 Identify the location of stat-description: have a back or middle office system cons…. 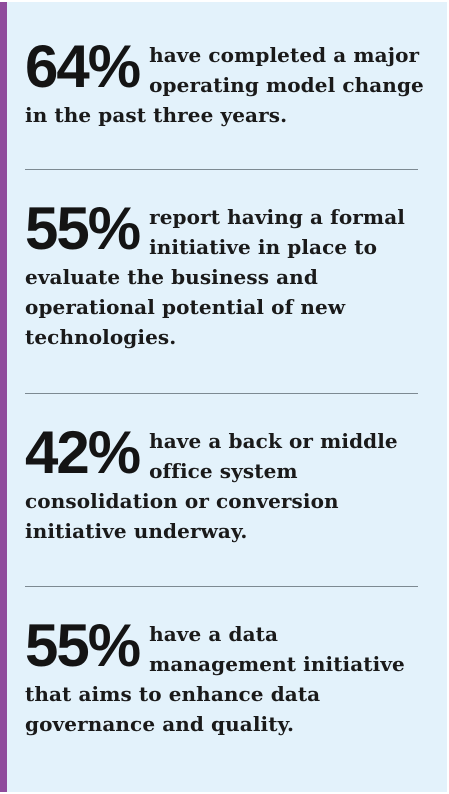
(211, 486).